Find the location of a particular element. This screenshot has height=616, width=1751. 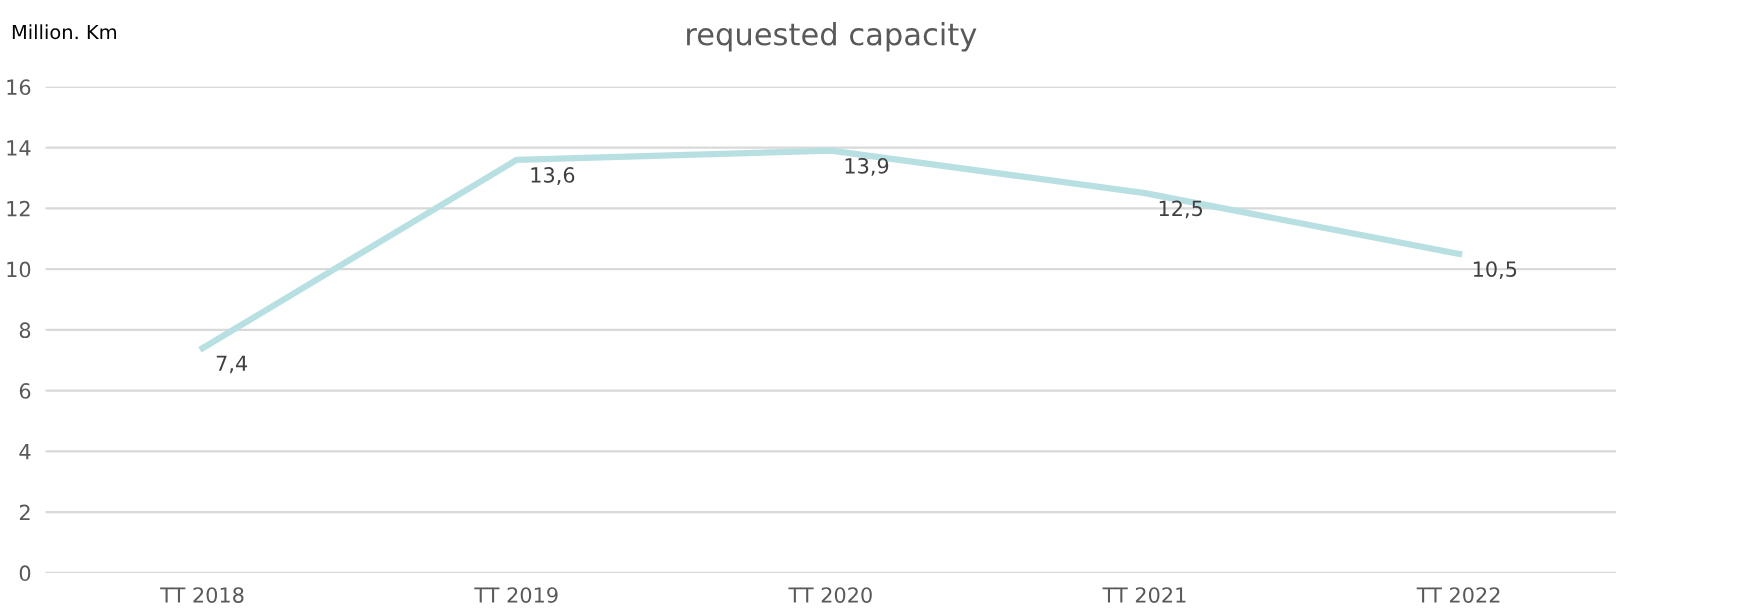

y-tick-label: 12 is located at coordinates (18, 208).